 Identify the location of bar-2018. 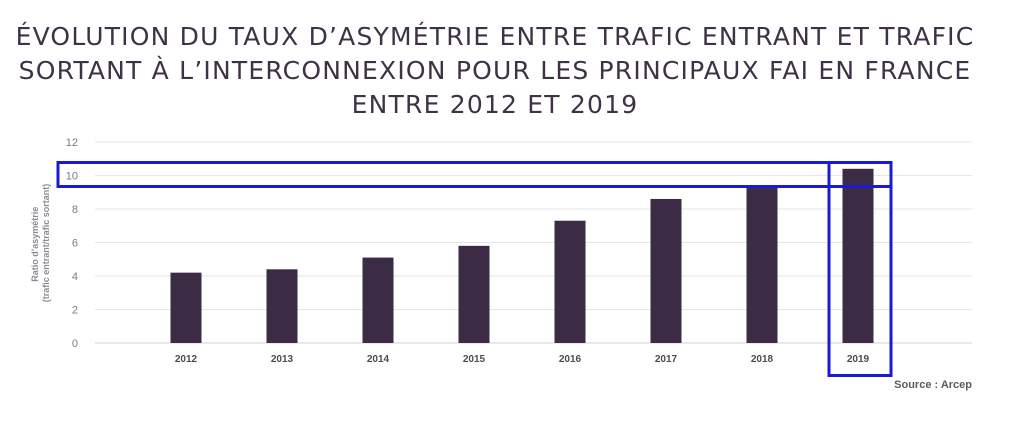
(762, 264).